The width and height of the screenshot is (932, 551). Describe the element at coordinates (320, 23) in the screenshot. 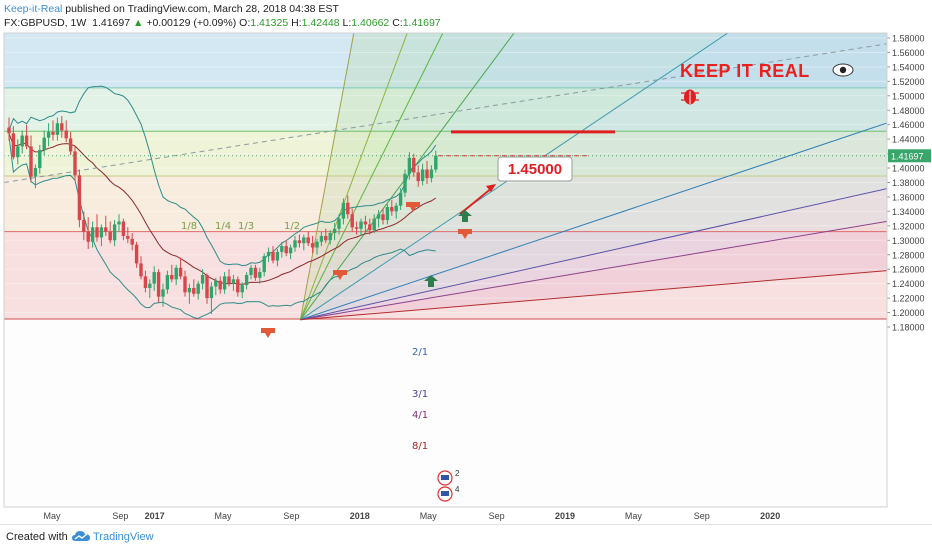

I see `high-value: 1.42448` at that location.